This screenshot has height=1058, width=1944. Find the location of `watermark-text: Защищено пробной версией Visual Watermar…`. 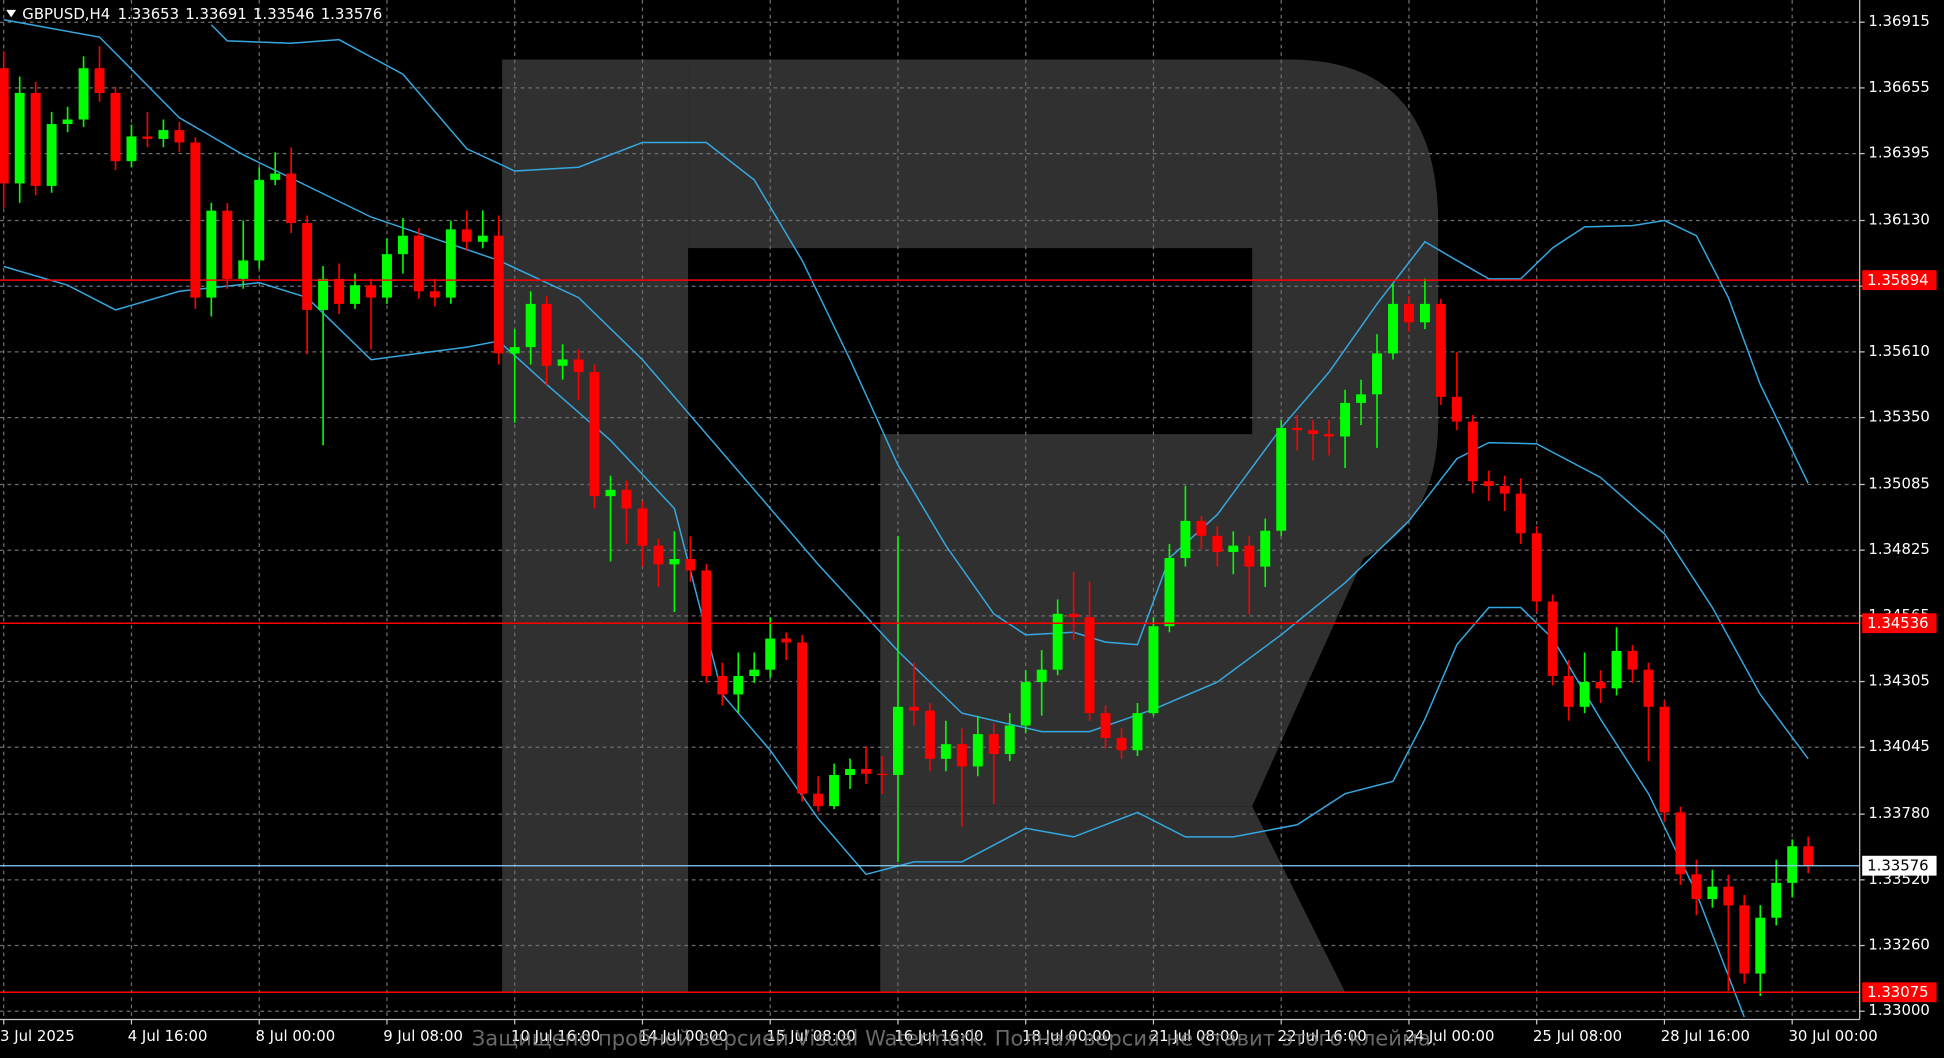

watermark-text: Защищено пробной версией Visual Watermar… is located at coordinates (955, 1037).